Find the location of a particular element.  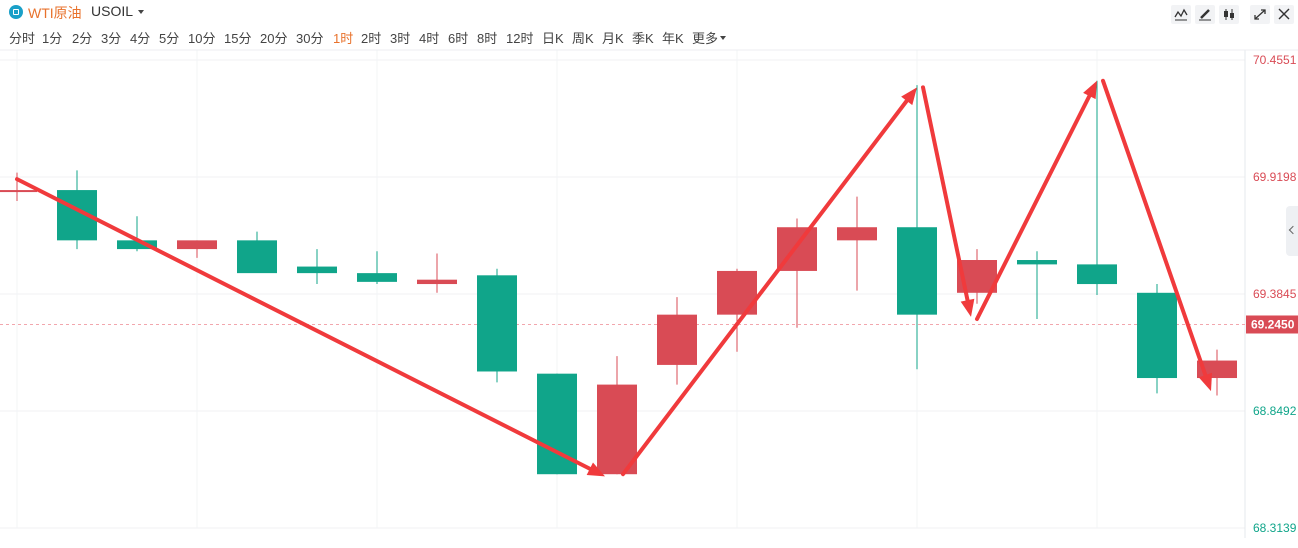

period-tab-11: 2时 is located at coordinates (371, 38).